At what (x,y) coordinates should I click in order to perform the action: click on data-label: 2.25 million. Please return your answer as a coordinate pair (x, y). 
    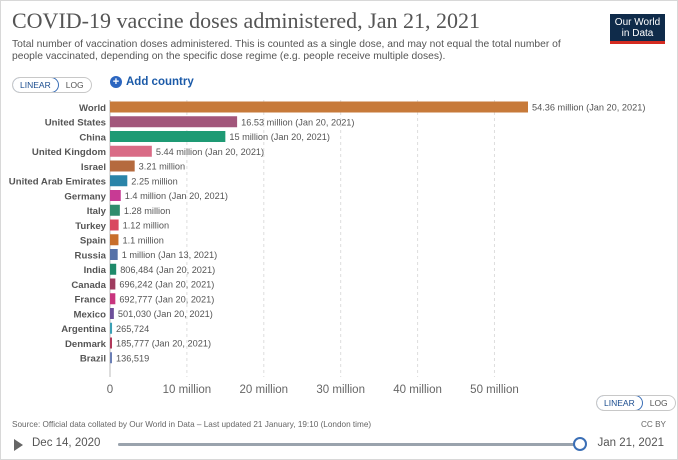
    Looking at the image, I should click on (154, 181).